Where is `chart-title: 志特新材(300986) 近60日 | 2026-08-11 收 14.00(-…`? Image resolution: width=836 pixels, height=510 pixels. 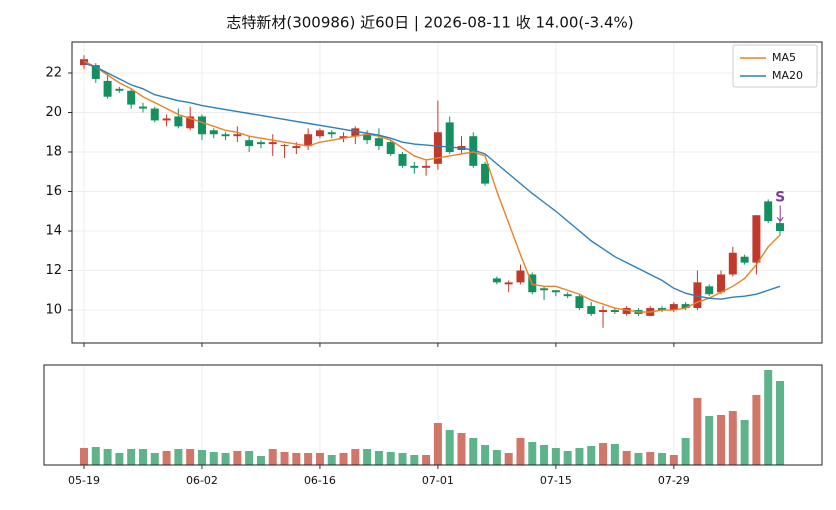 chart-title: 志特新材(300986) 近60日 | 2026-08-11 收 14.00(-… is located at coordinates (429, 23).